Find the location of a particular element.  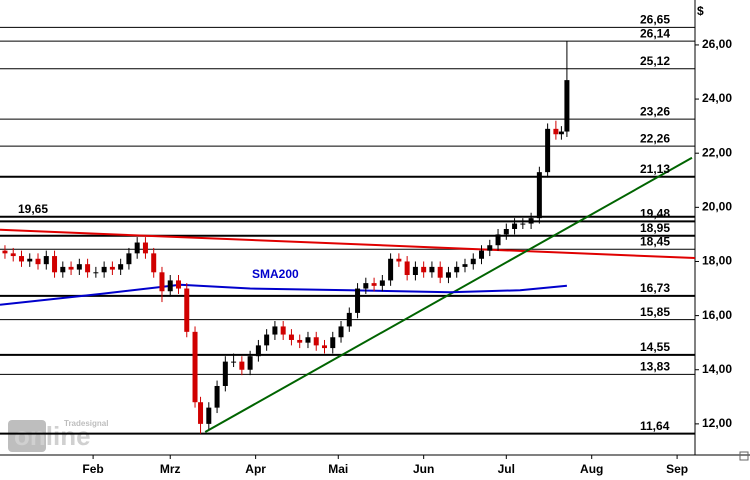

currency-label: $ is located at coordinates (700, 11).